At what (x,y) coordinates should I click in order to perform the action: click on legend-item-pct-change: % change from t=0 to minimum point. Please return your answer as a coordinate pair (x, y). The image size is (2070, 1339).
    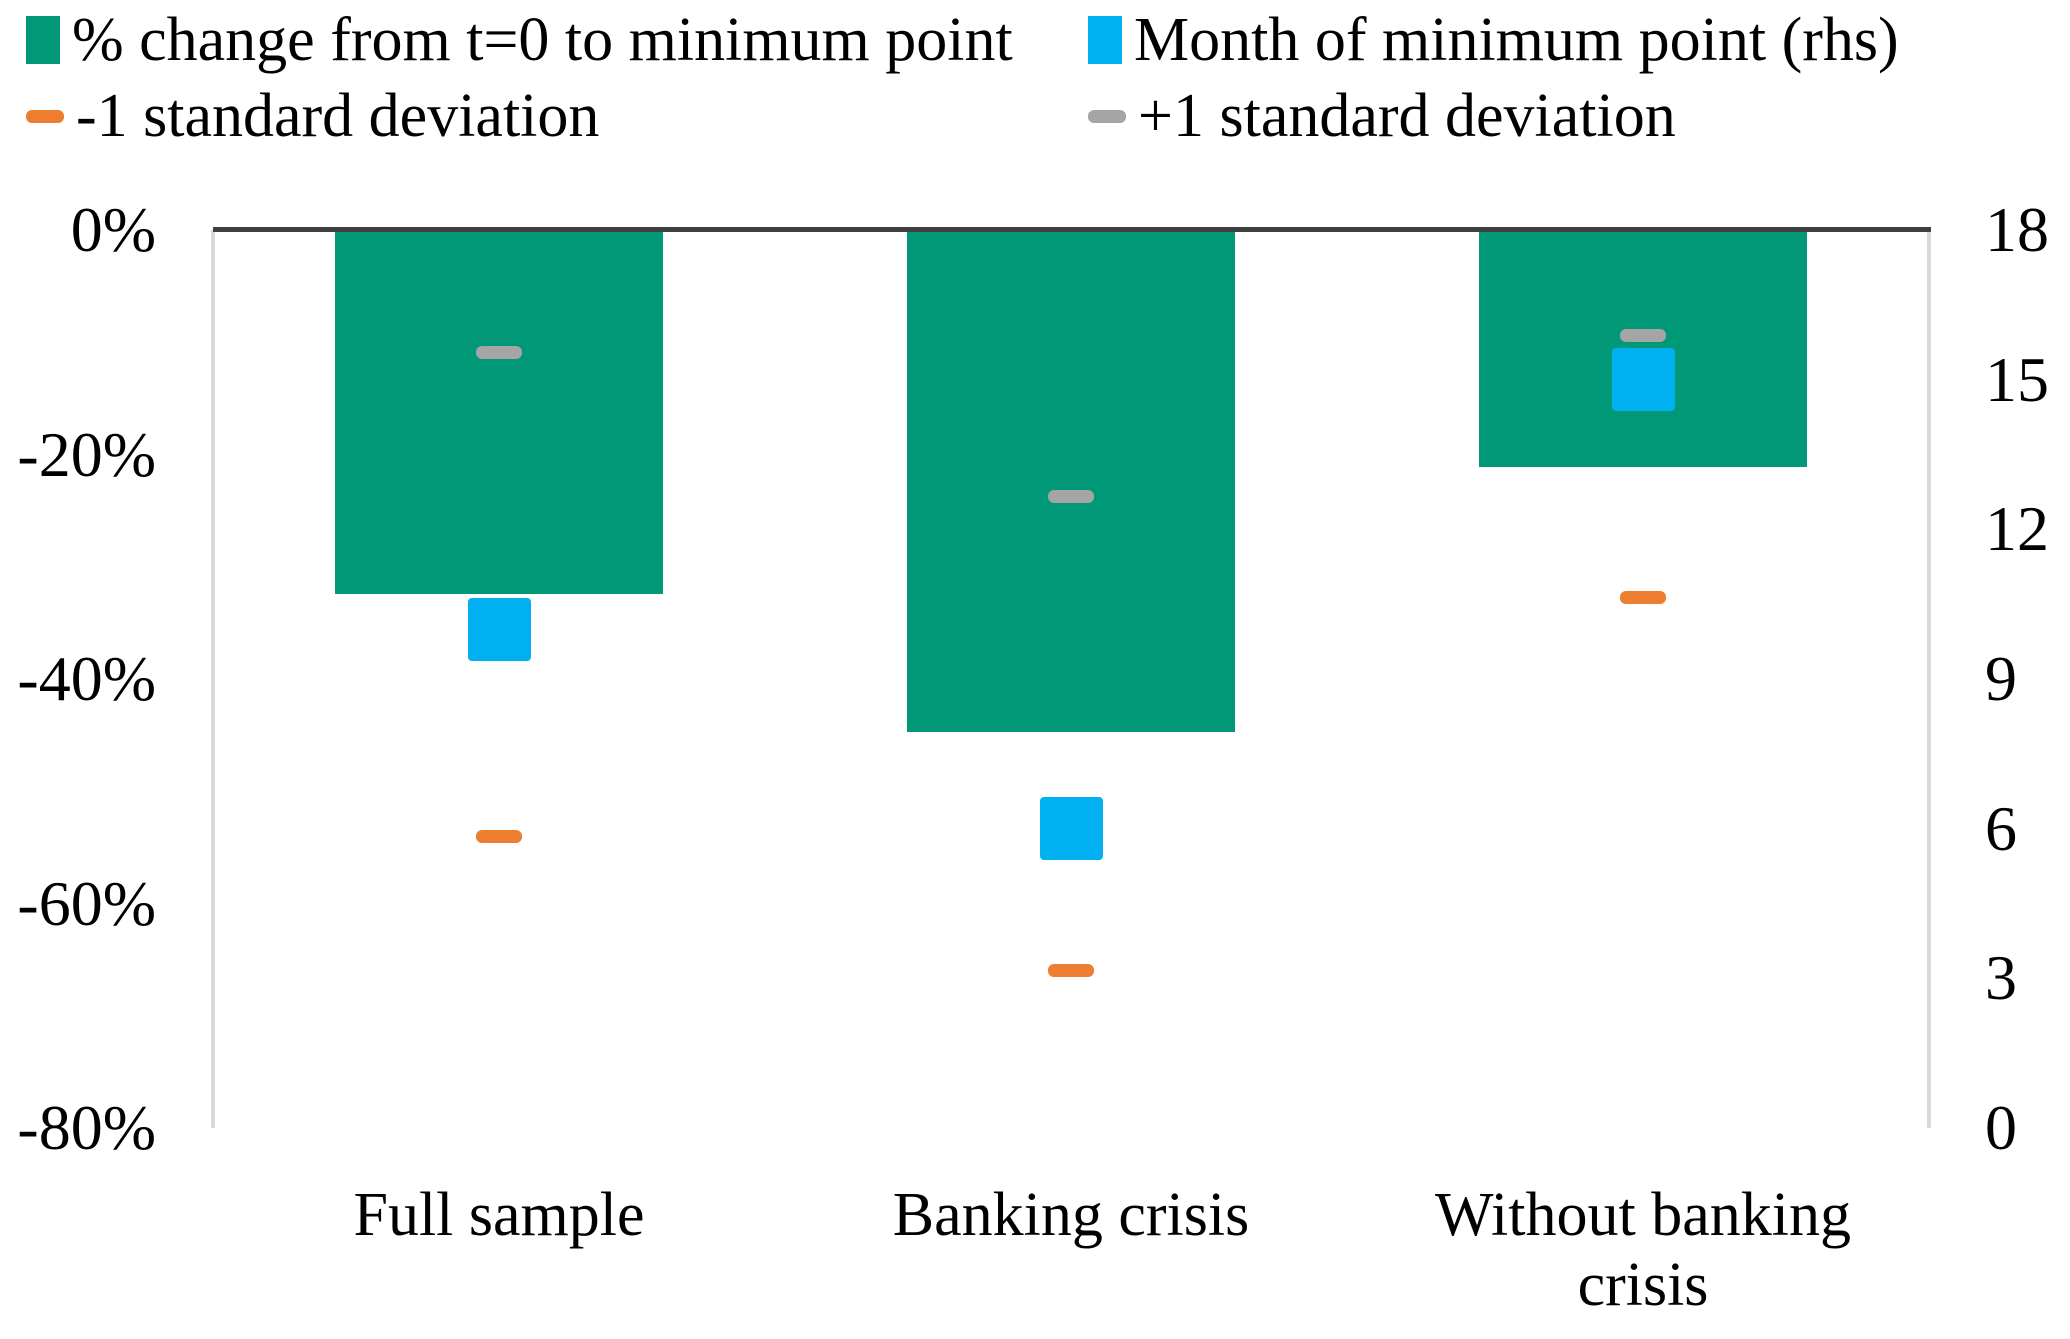
    Looking at the image, I should click on (519, 40).